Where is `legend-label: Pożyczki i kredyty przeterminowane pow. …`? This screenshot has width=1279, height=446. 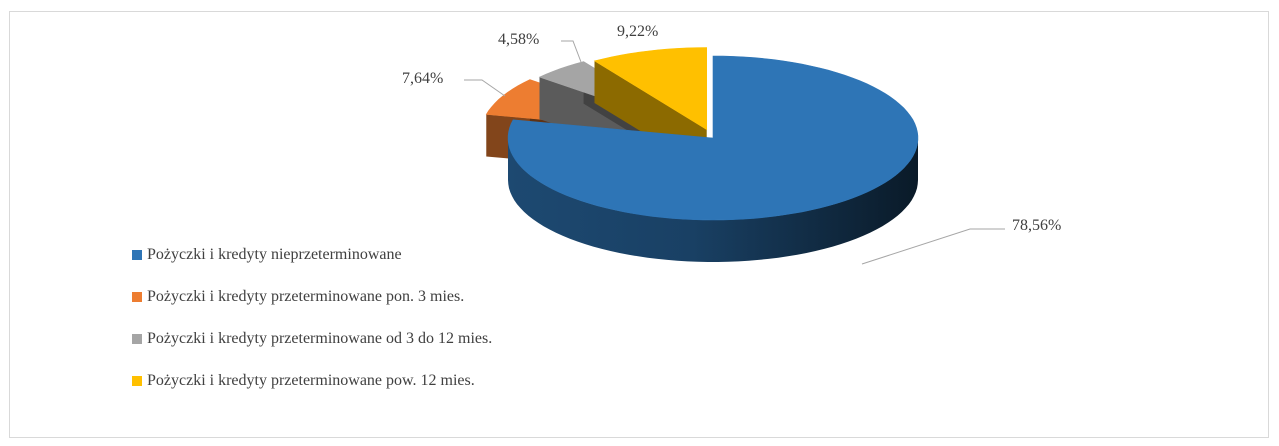
legend-label: Pożyczki i kredyty przeterminowane pow. … is located at coordinates (311, 380).